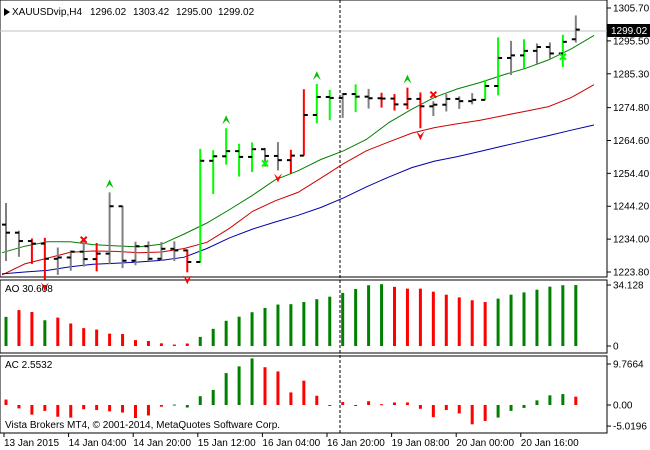 The width and height of the screenshot is (650, 450). What do you see at coordinates (291, 391) in the screenshot?
I see `ac-histogram` at bounding box center [291, 391].